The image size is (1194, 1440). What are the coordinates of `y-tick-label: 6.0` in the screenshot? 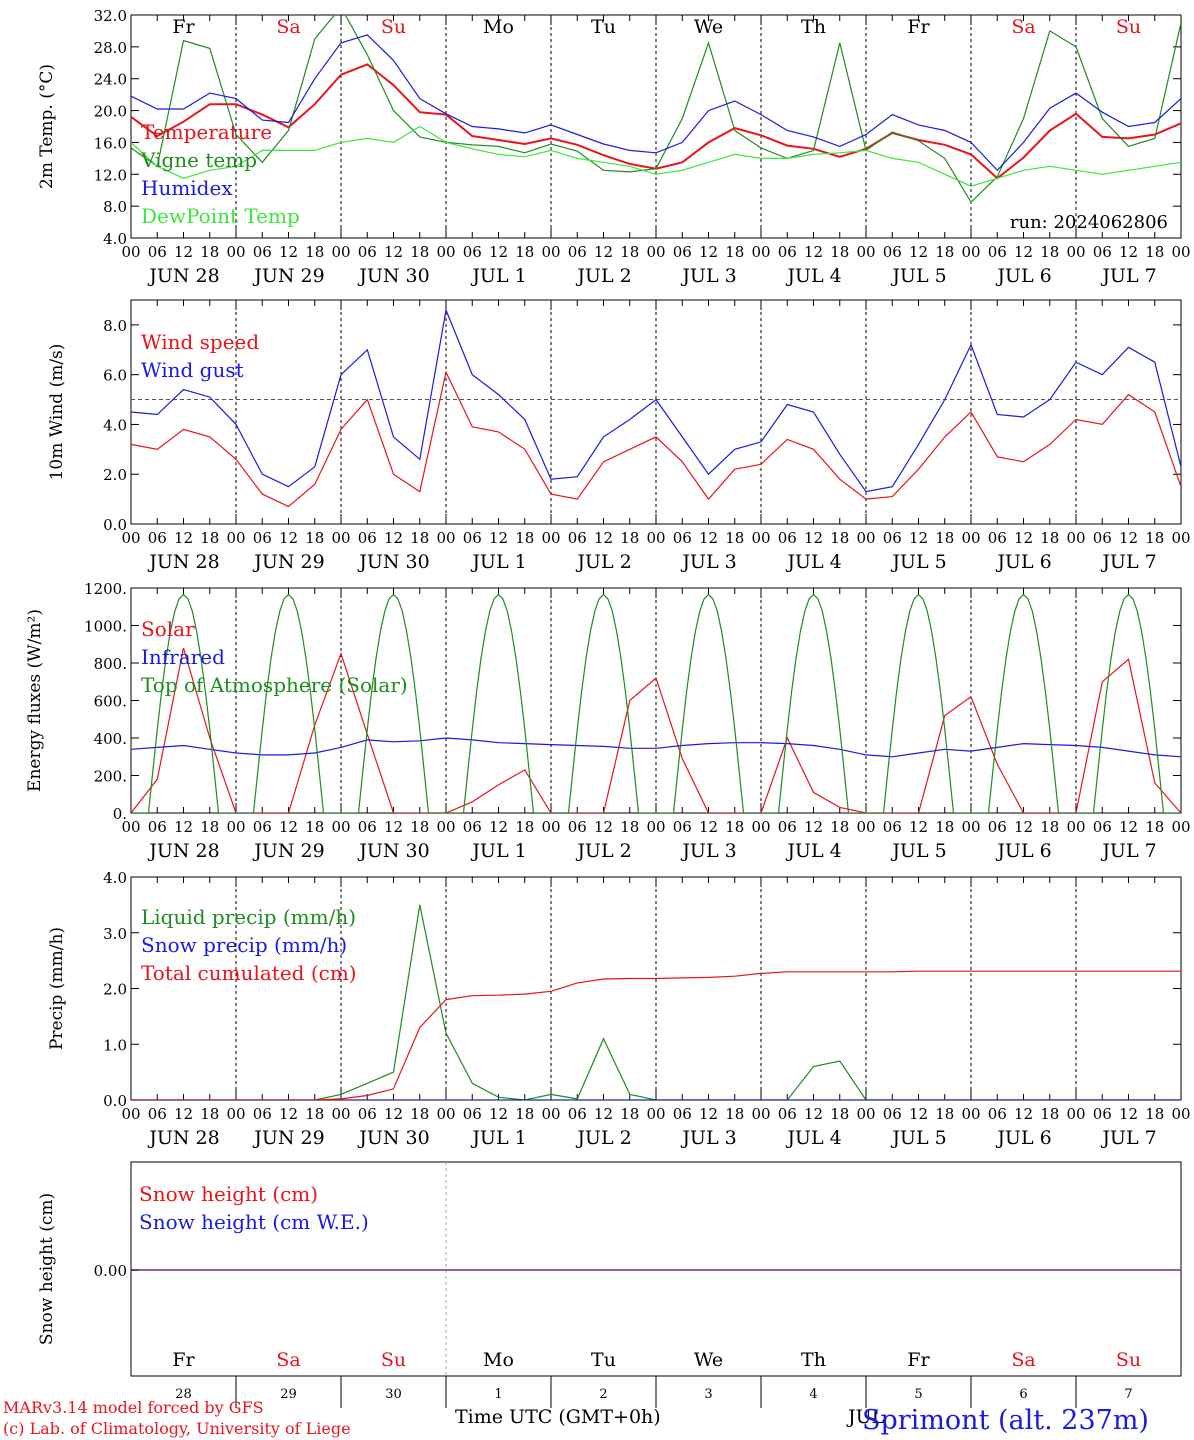 It's located at (115, 376).